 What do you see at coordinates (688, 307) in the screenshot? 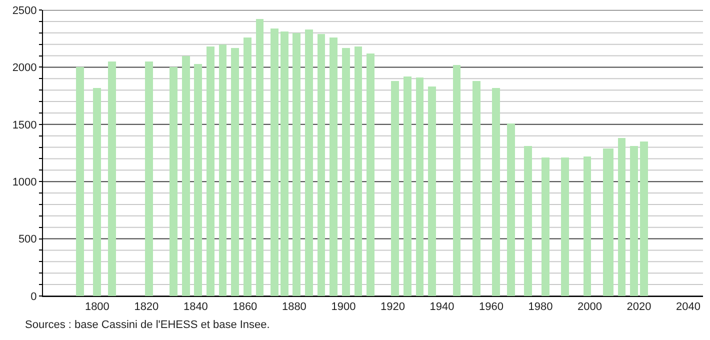
I see `x-tick-label: 2040` at bounding box center [688, 307].